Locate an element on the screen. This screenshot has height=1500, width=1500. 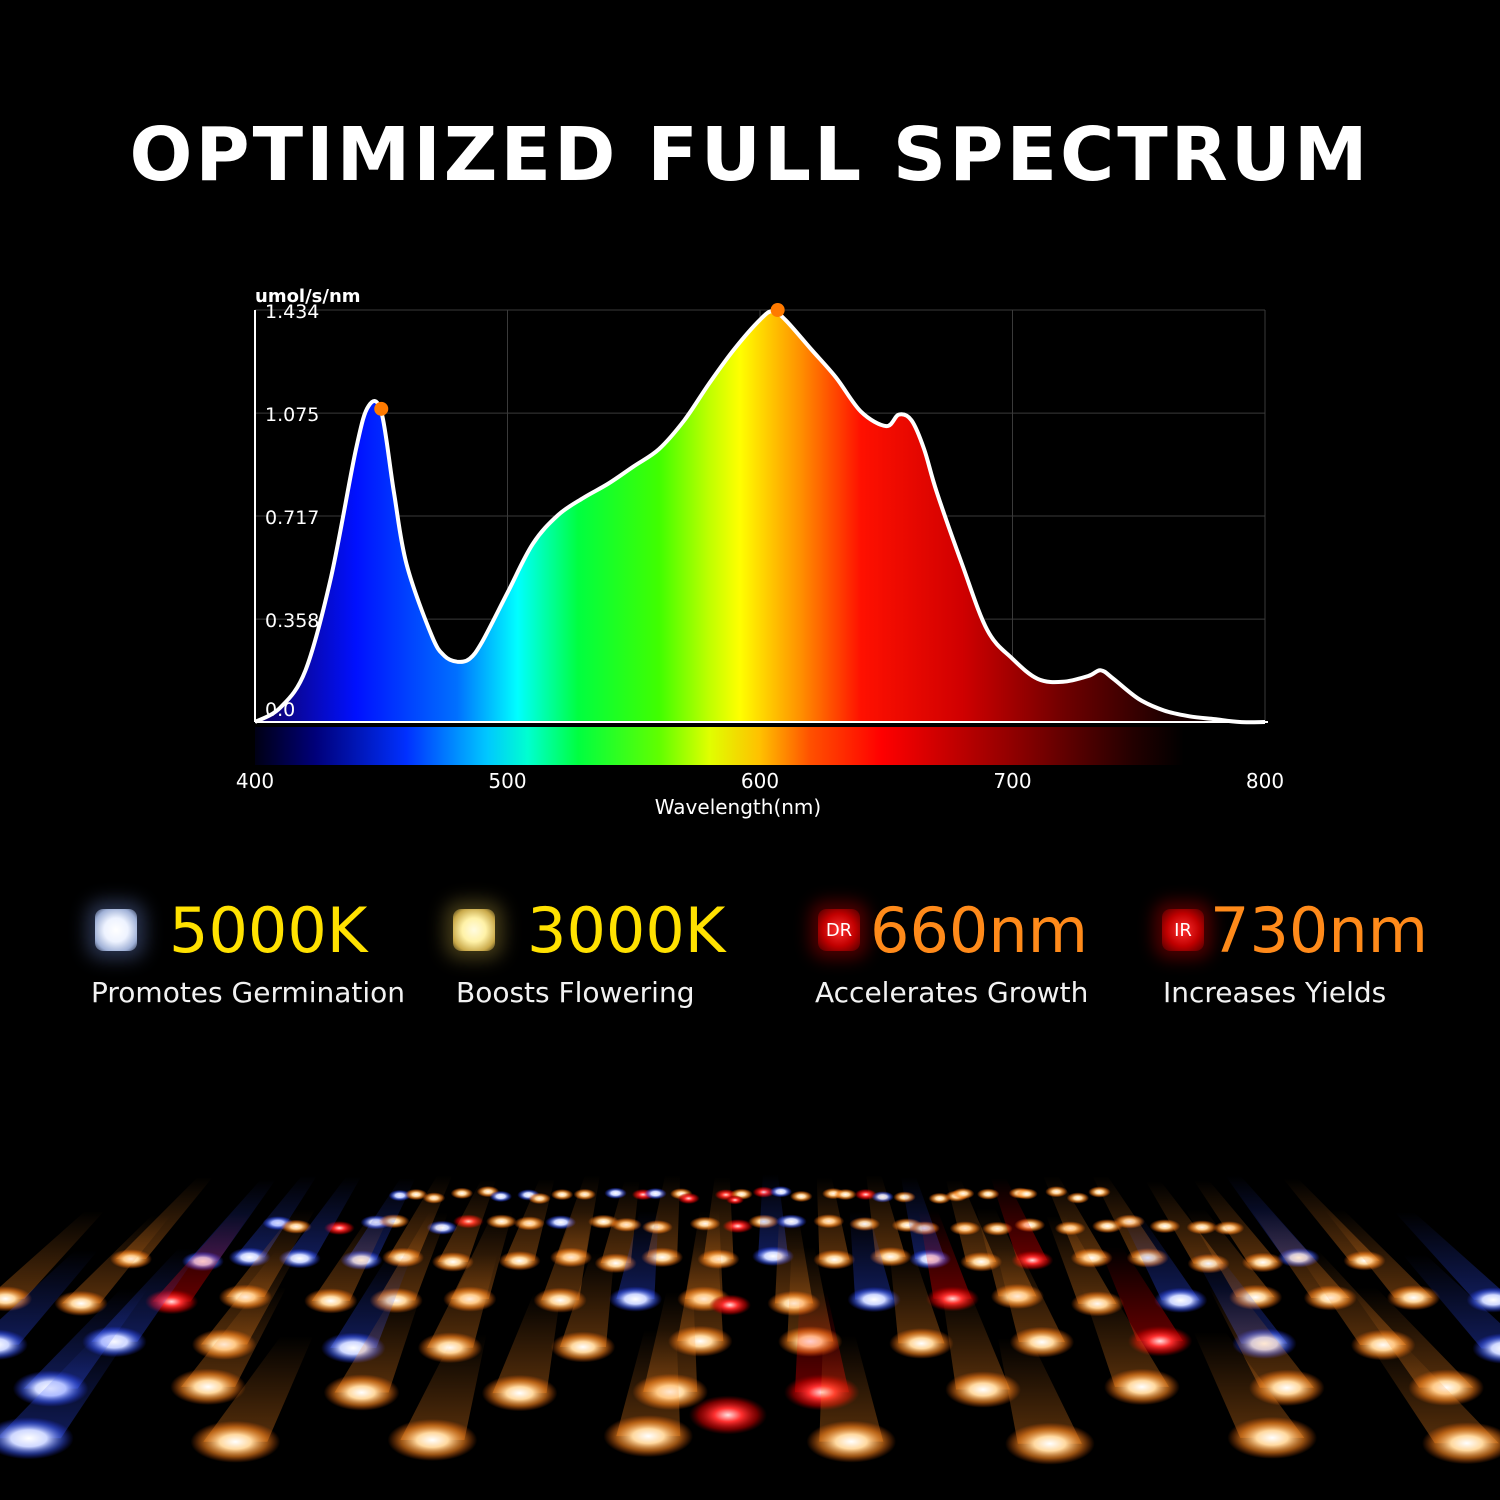
x-tick-label: 500 is located at coordinates (507, 781).